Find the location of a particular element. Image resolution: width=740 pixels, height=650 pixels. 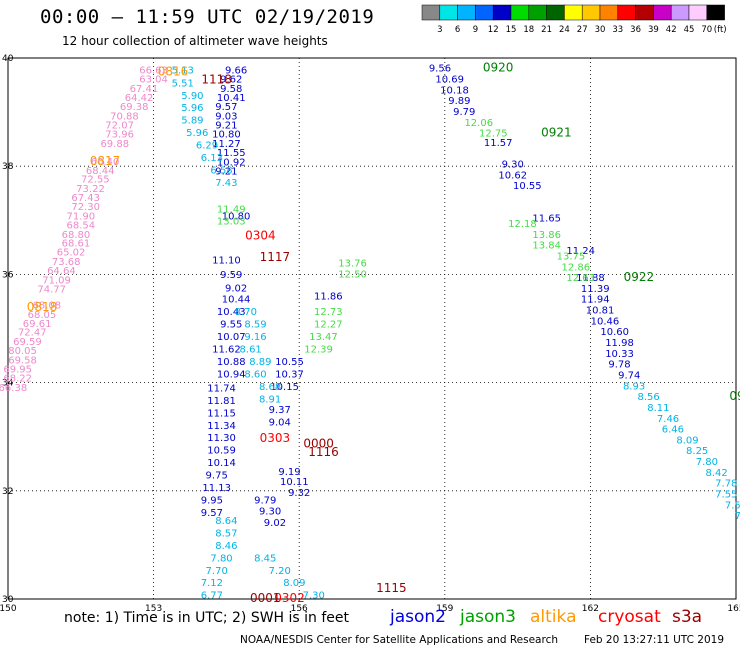

legend-altika: altika is located at coordinates (553, 617).